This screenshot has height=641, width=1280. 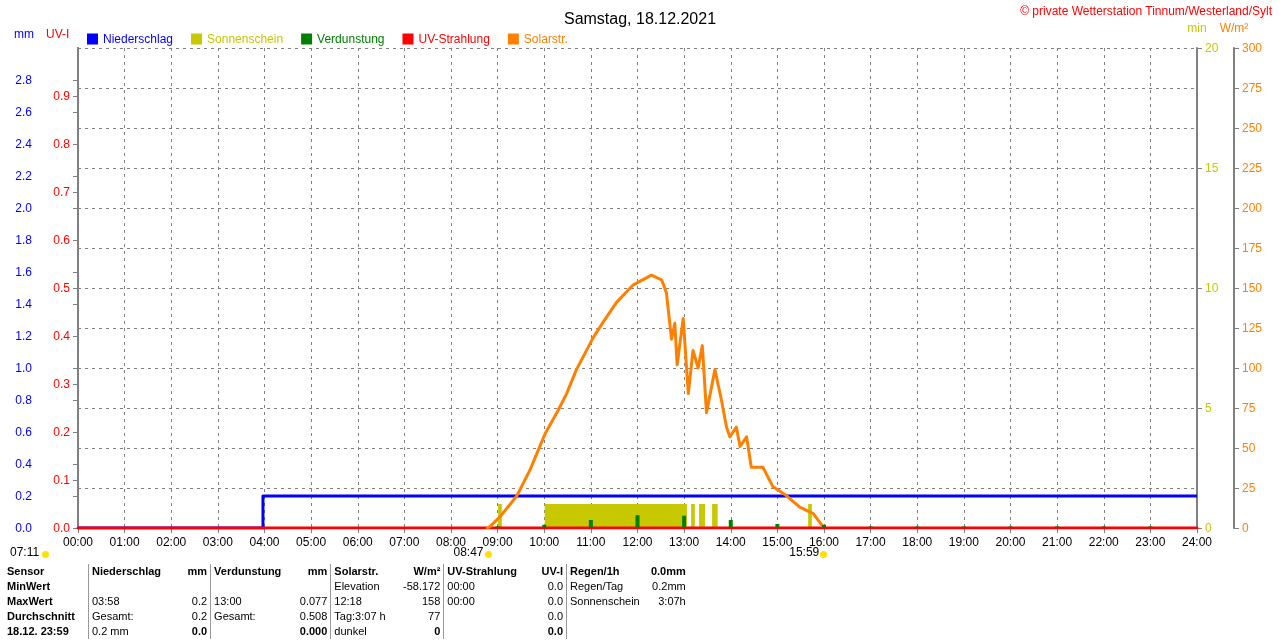 I want to click on x-tick-label: 02:00, so click(x=171, y=542).